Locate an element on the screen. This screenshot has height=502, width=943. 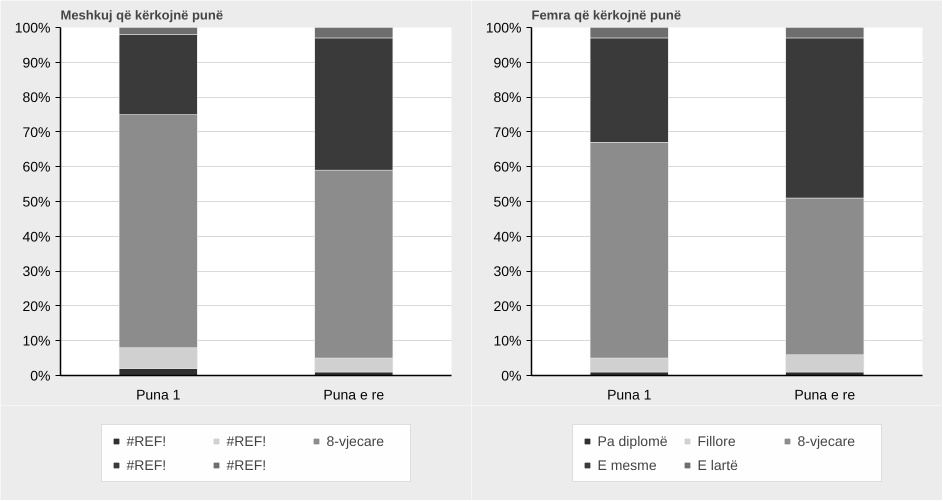
chart-title: Femra që kërkojnë punë is located at coordinates (607, 15).